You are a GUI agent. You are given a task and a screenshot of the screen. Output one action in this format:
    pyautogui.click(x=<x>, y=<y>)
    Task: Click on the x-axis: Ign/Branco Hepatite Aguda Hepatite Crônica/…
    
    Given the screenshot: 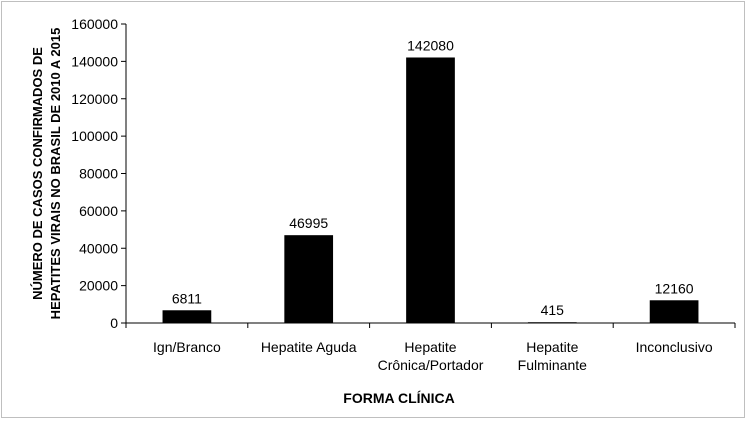 What is the action you would take?
    pyautogui.click(x=430, y=347)
    